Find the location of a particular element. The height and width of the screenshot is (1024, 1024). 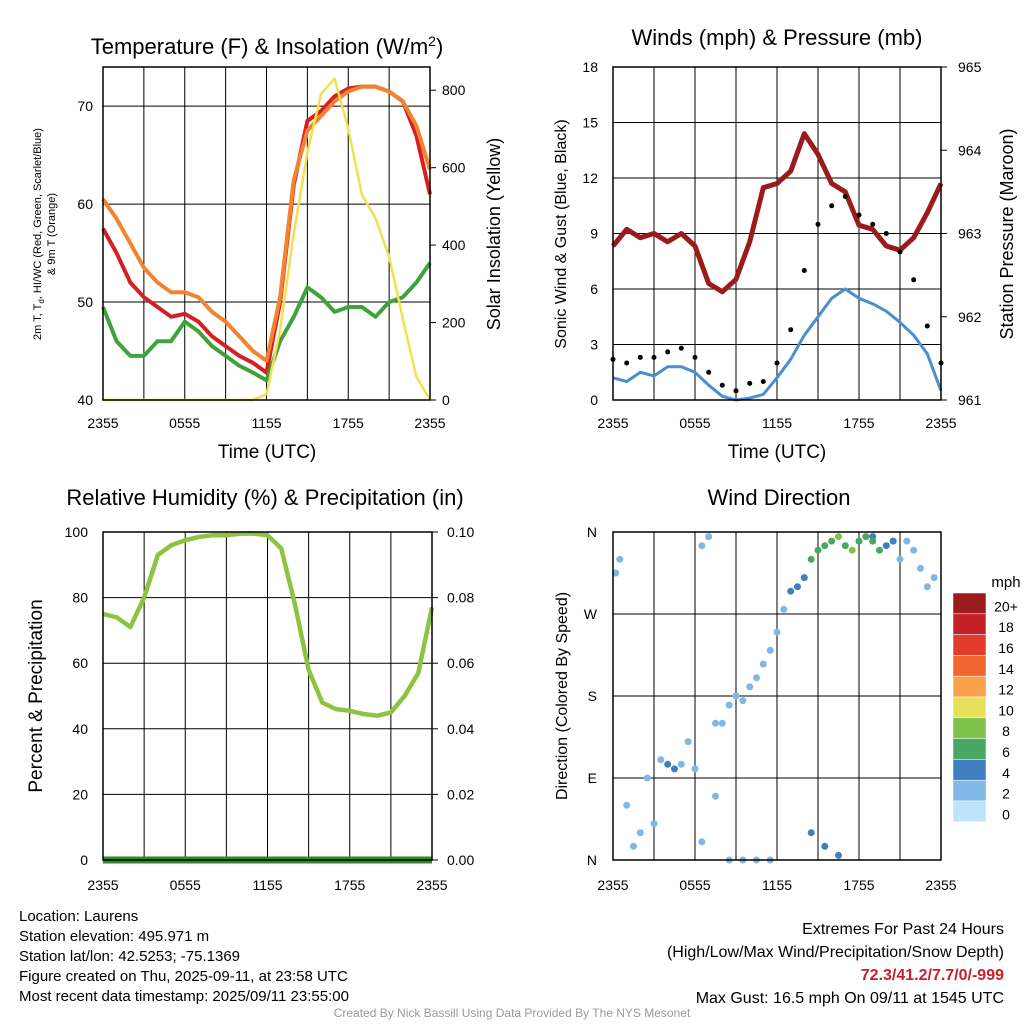

wind-ylabel: Sonic Wind & Gust (Blue, Black) is located at coordinates (561, 233).